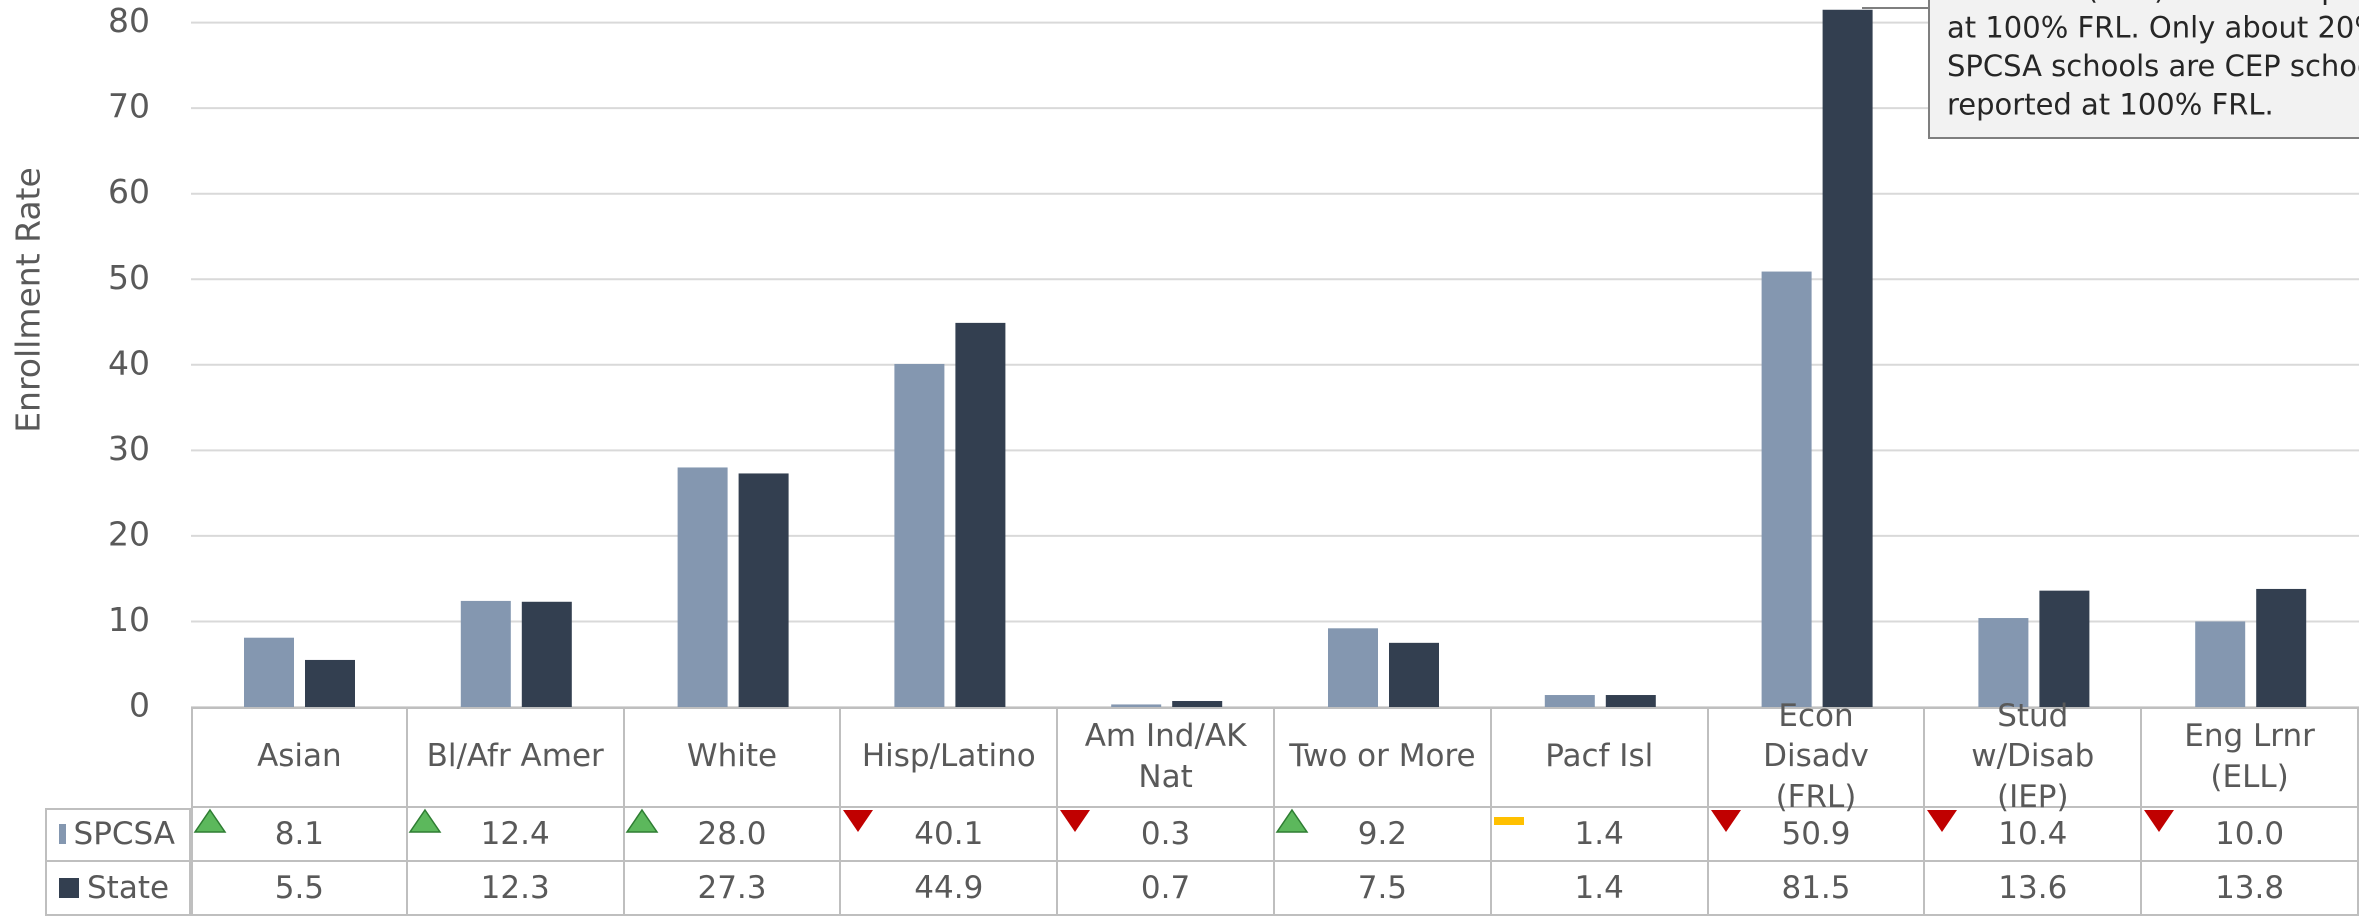  I want to click on value-label: 12.4, so click(515, 833).